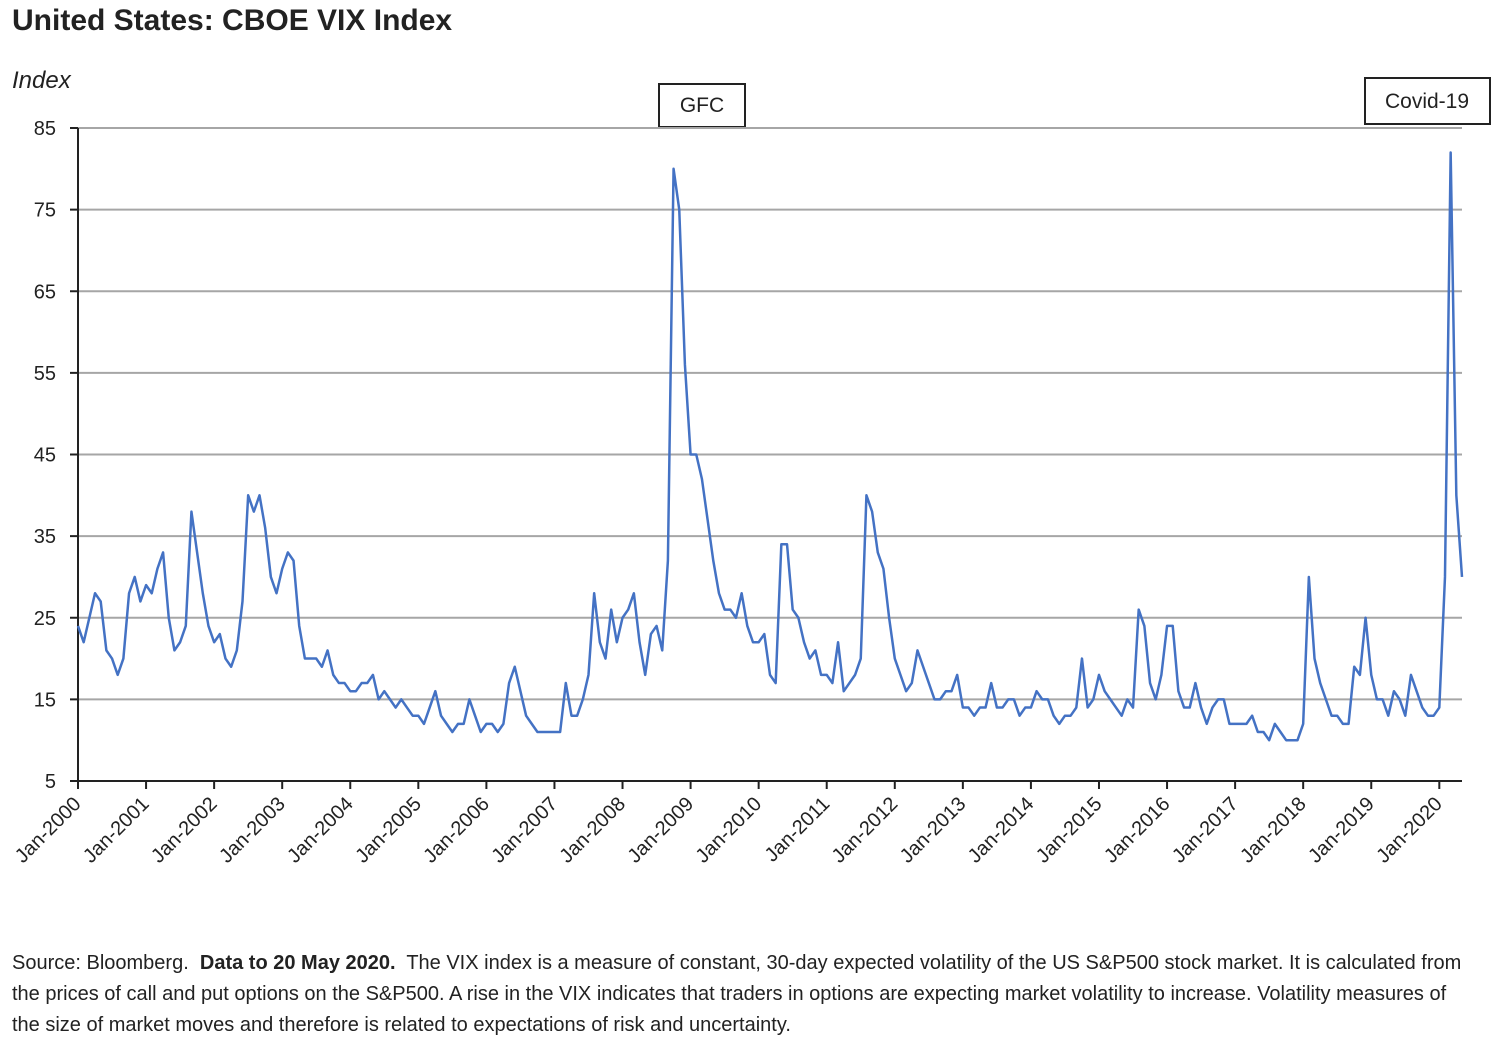 Image resolution: width=1500 pixels, height=1041 pixels. Describe the element at coordinates (729, 830) in the screenshot. I see `x-tick-label: Jan-2010` at that location.